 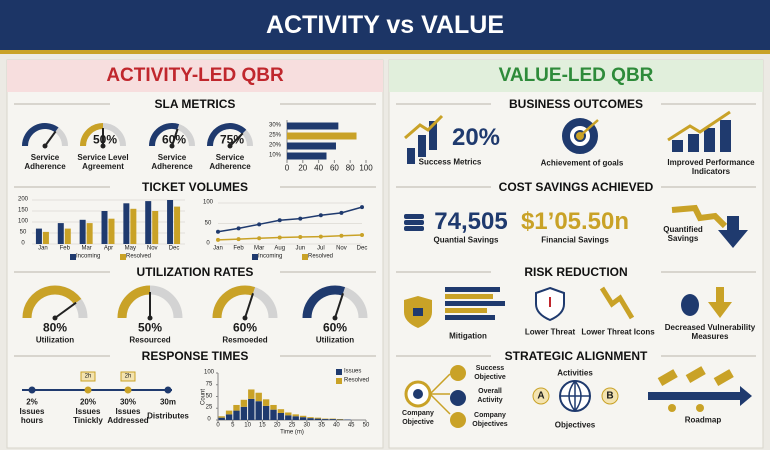 What do you see at coordinates (575, 425) in the screenshot?
I see `align-label: Objectives` at bounding box center [575, 425].